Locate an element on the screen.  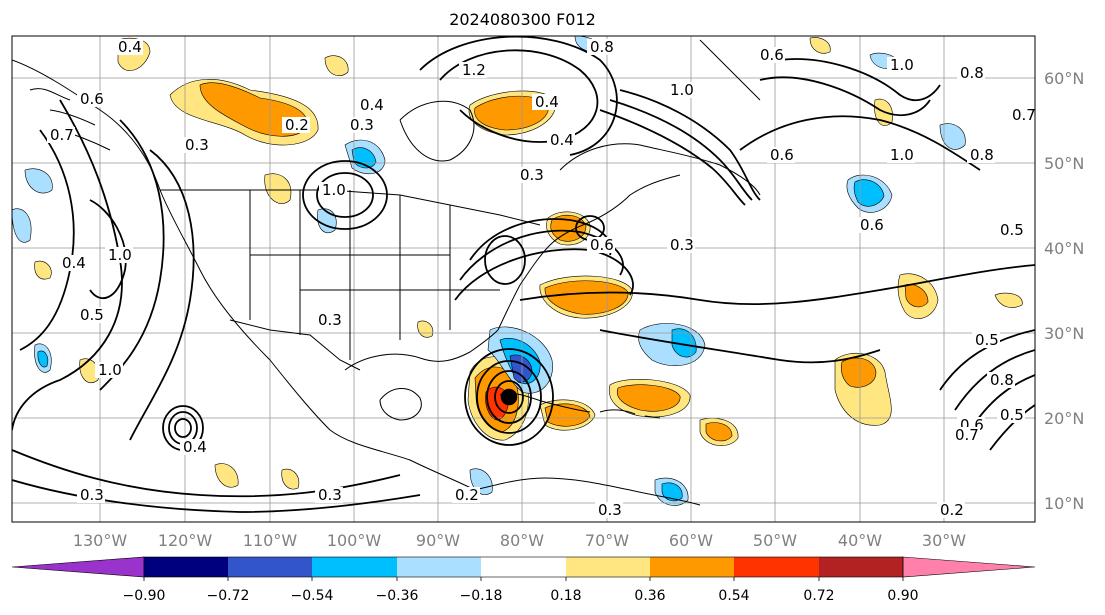
latitude-label: 30°N is located at coordinates (1064, 333).